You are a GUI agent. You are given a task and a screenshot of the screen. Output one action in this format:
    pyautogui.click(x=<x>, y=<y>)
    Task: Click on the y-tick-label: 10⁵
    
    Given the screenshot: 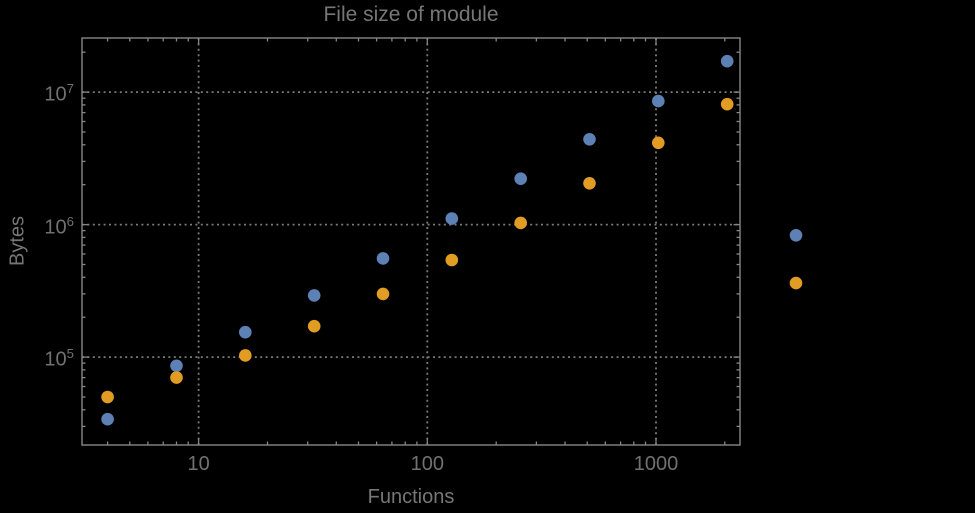 What is the action you would take?
    pyautogui.click(x=59, y=358)
    